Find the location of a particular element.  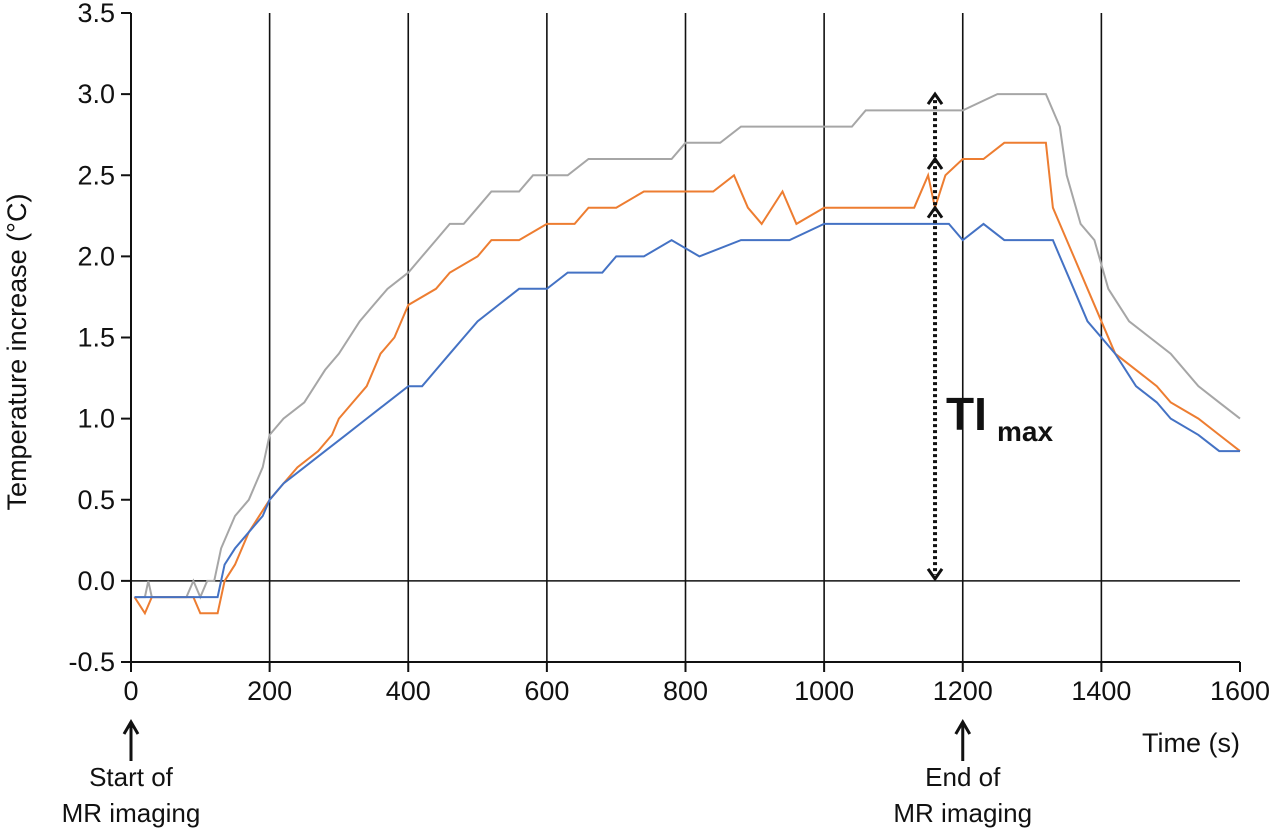

timax-subscript: max is located at coordinates (1025, 431).